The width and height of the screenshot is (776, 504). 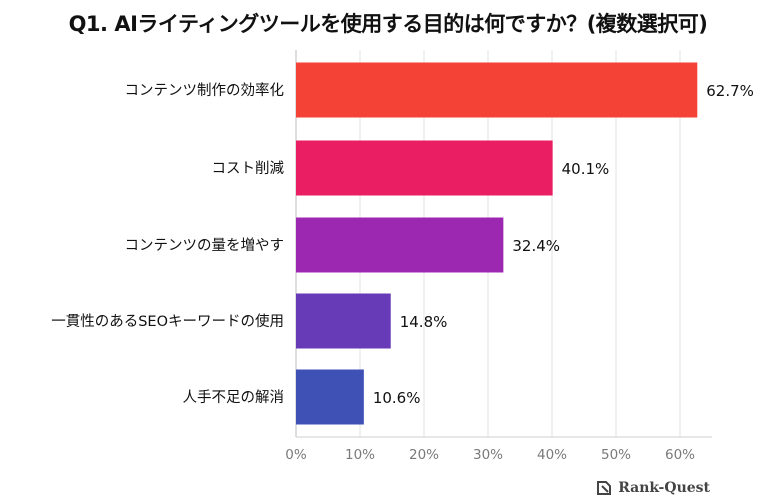 I want to click on x-tick-label: 40%, so click(x=552, y=455).